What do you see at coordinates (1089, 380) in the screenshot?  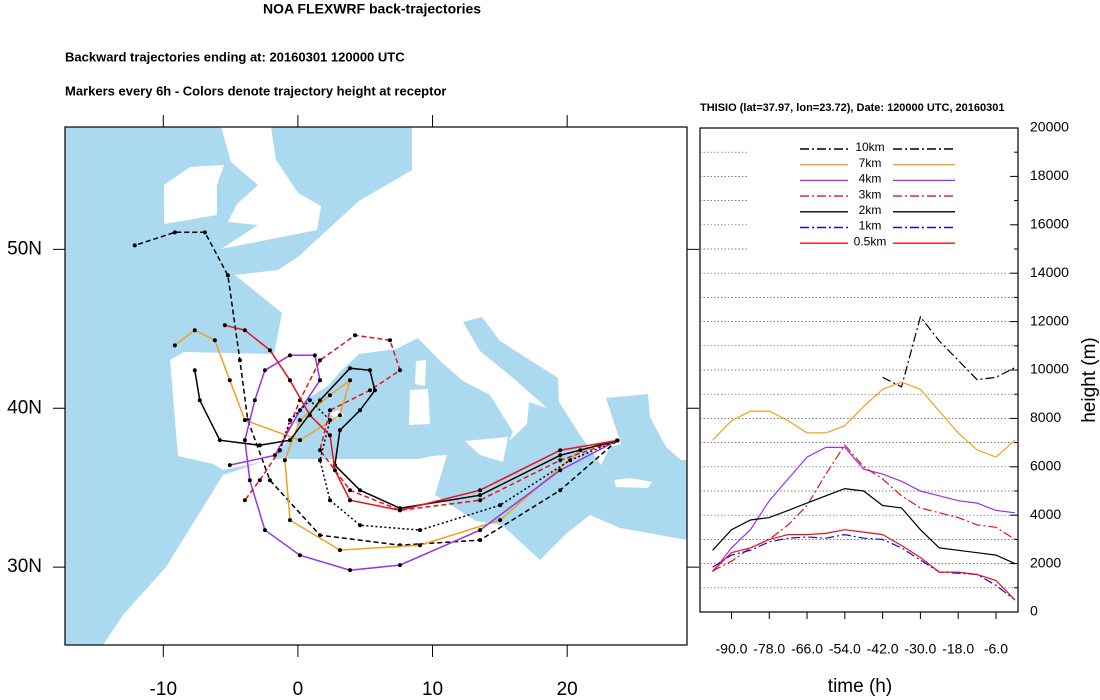 I see `y-axis-label: height (m)` at bounding box center [1089, 380].